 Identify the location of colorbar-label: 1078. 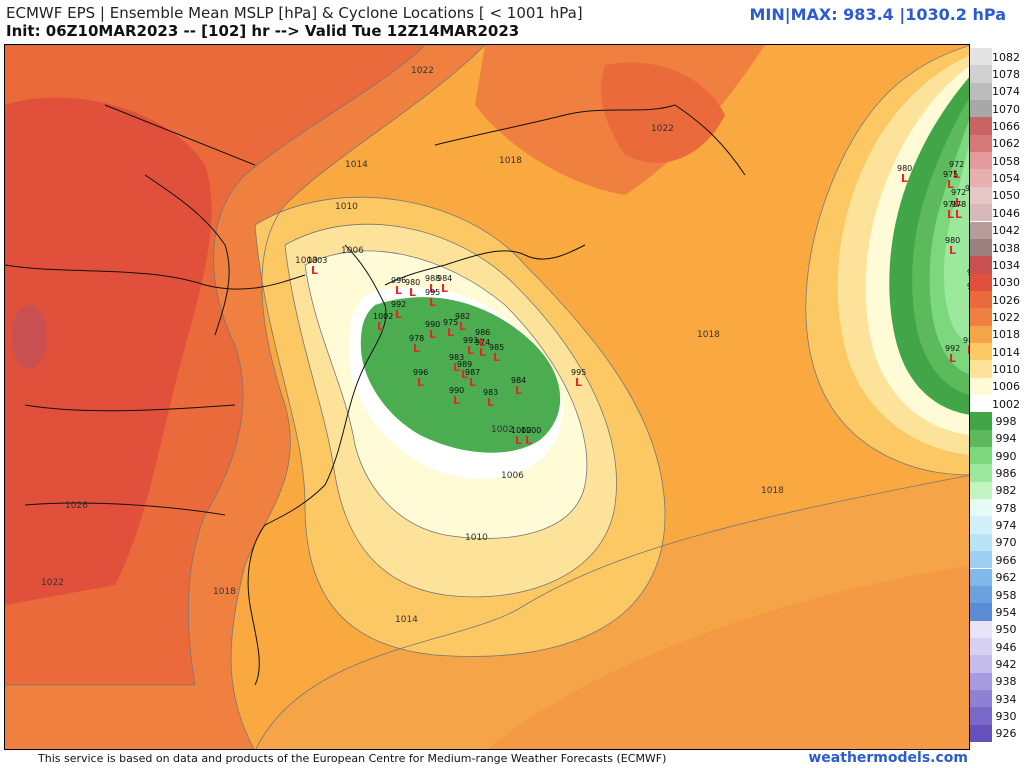
(1006, 75).